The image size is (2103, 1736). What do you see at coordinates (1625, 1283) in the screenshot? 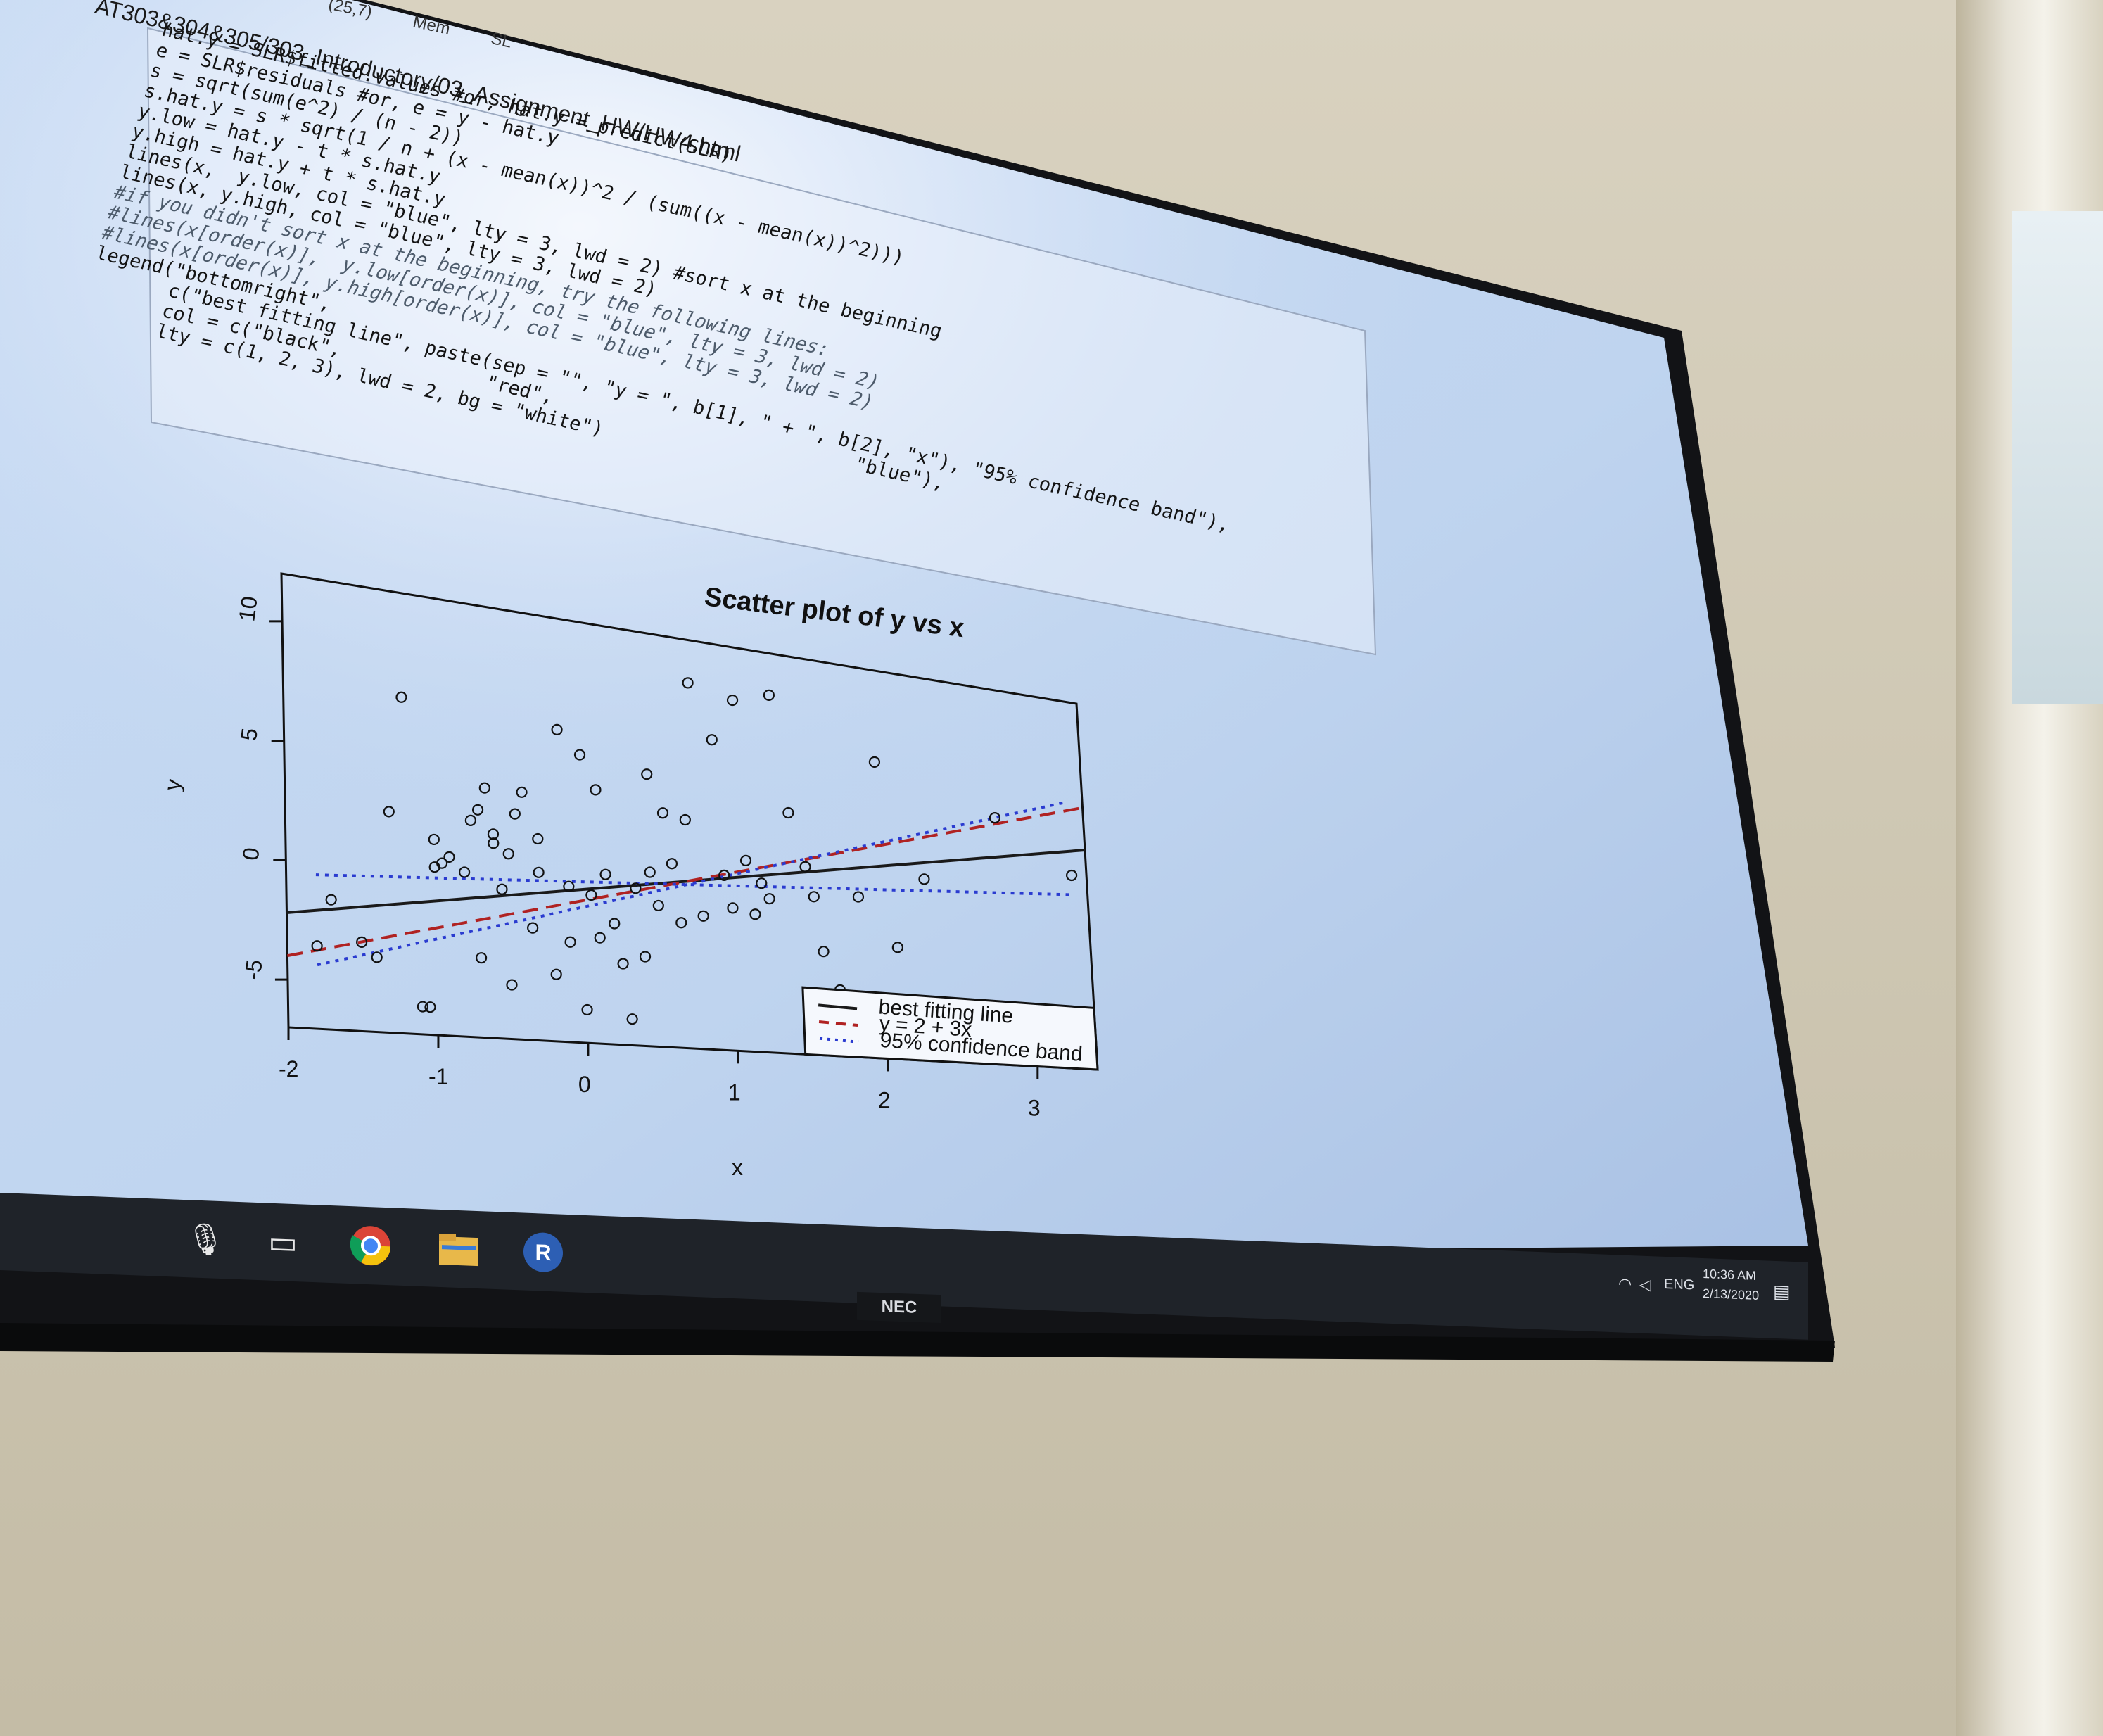
I see `network-icon: ◠` at bounding box center [1625, 1283].